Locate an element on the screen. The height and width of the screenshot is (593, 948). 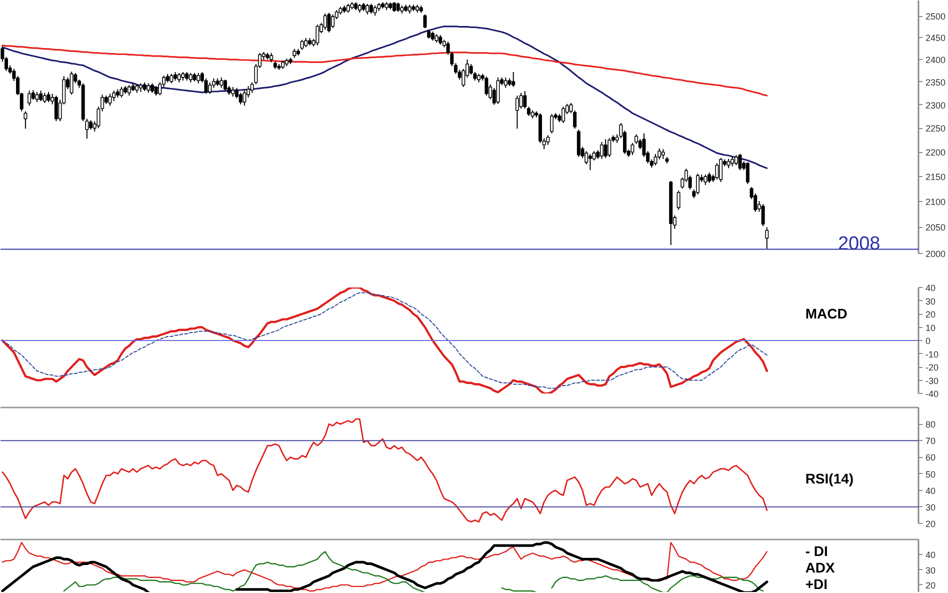
y-tick-label: 2300 is located at coordinates (936, 105).